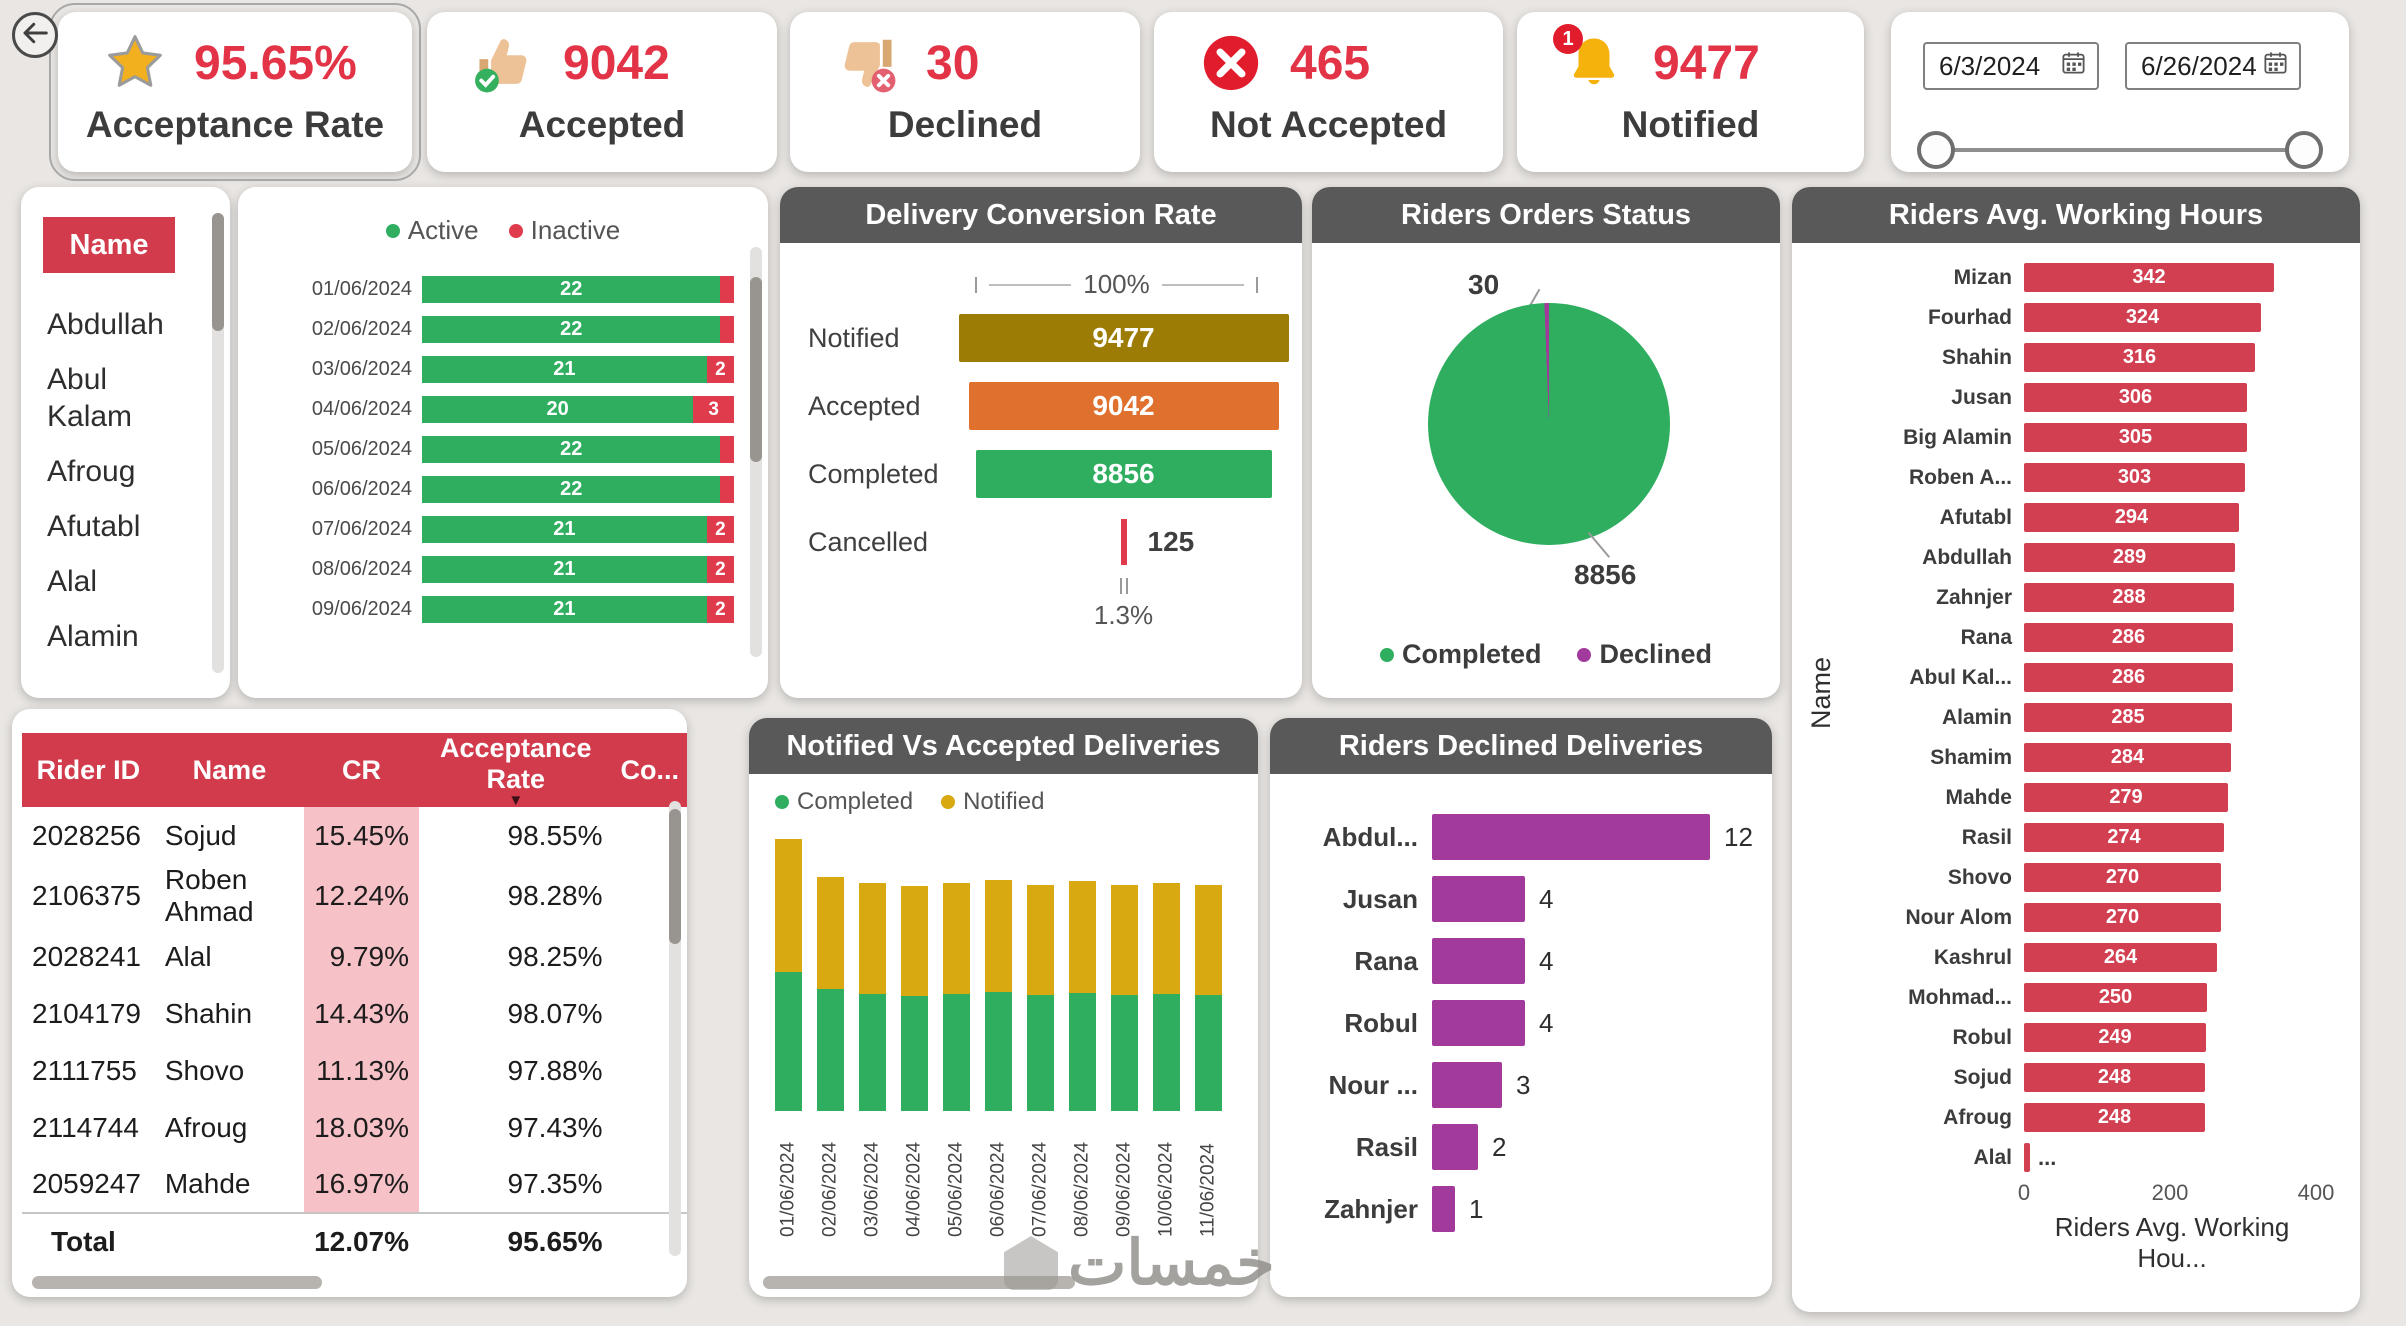 The width and height of the screenshot is (2406, 1326). I want to click on working-hours-bar: 250, so click(2115, 997).